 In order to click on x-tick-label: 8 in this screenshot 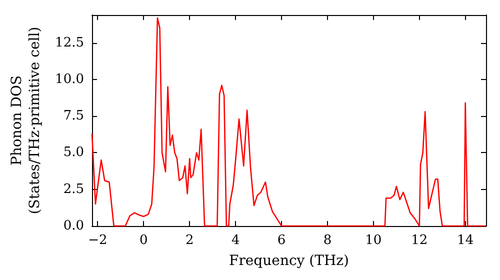, I will do `click(327, 240)`.